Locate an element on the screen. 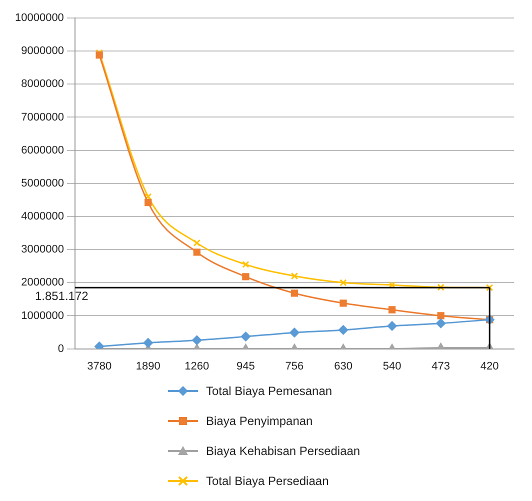 The height and width of the screenshot is (501, 532). y-tick-label: 5000000 is located at coordinates (42, 183).